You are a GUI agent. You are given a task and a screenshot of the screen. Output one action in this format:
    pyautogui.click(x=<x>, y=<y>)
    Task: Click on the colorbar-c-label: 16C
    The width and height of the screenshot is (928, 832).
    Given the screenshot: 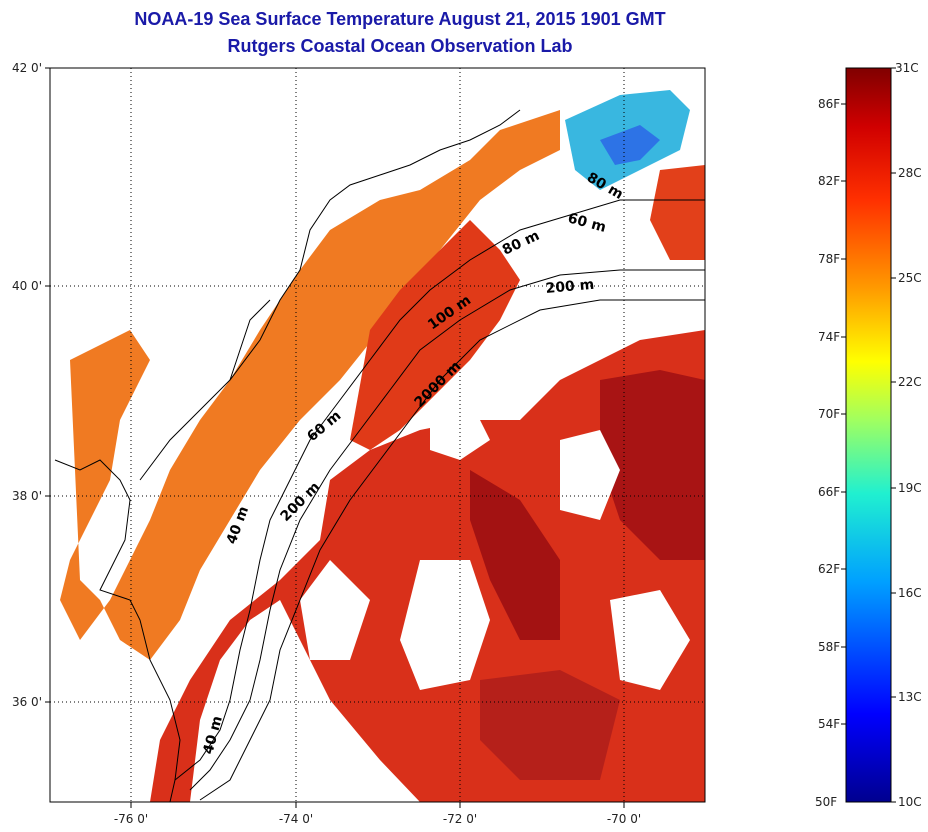 What is the action you would take?
    pyautogui.click(x=910, y=593)
    